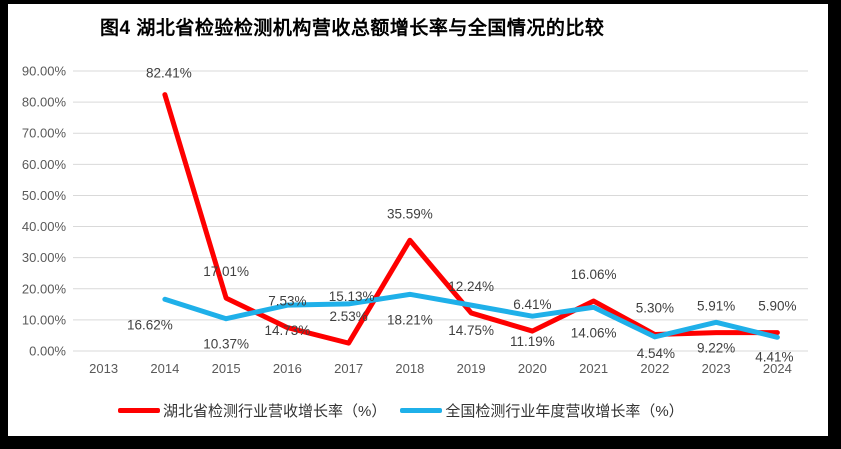 The height and width of the screenshot is (449, 841). What do you see at coordinates (348, 368) in the screenshot?
I see `x-axis-label: 2017` at bounding box center [348, 368].